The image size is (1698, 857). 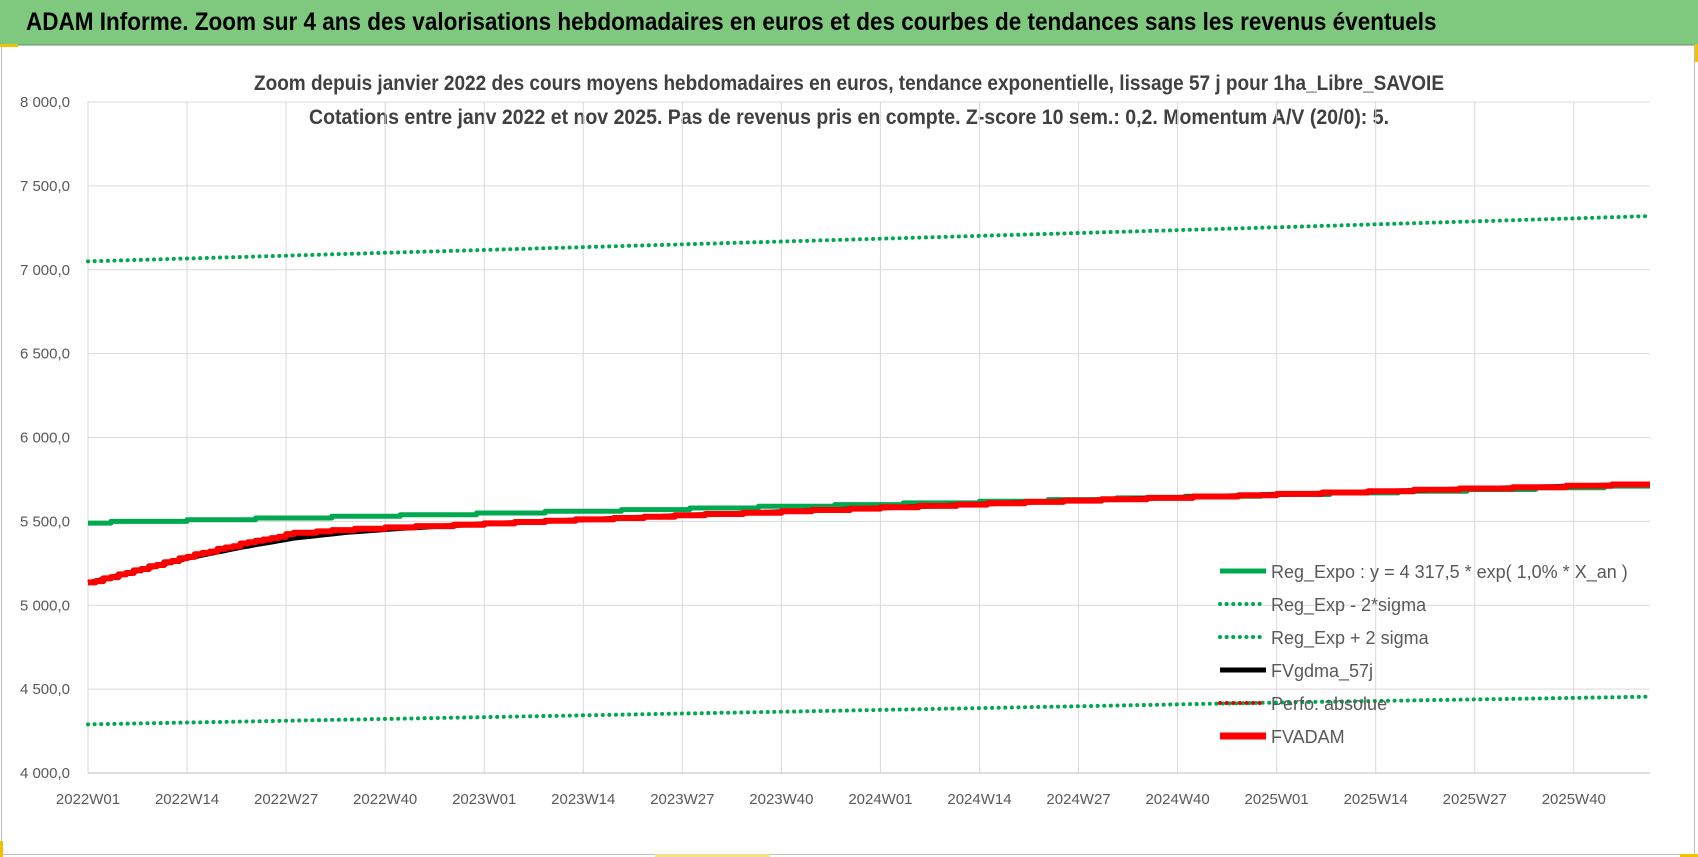 What do you see at coordinates (45, 521) in the screenshot?
I see `y-tick-label: 5 500,0` at bounding box center [45, 521].